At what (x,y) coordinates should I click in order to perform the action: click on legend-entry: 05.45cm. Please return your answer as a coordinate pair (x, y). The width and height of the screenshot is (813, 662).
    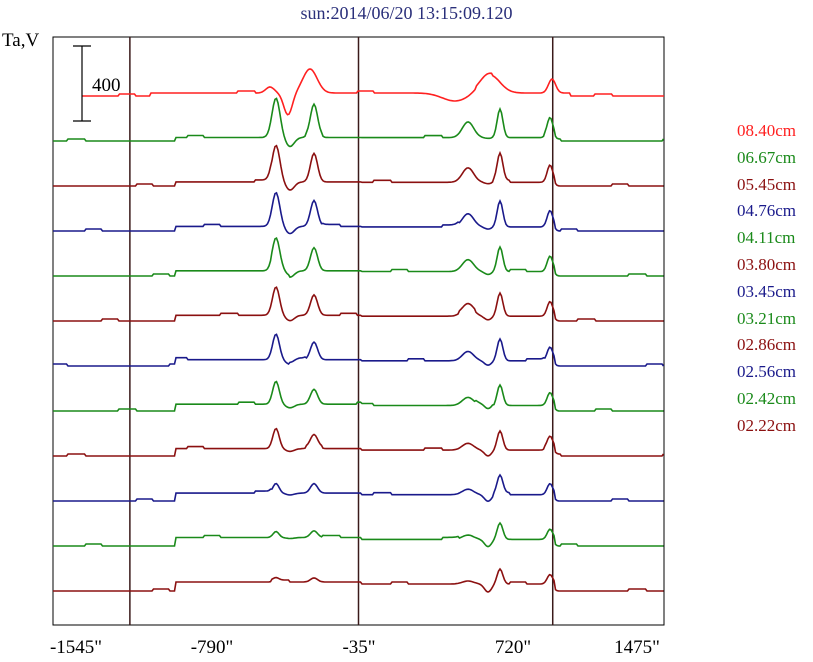
    Looking at the image, I should click on (767, 184).